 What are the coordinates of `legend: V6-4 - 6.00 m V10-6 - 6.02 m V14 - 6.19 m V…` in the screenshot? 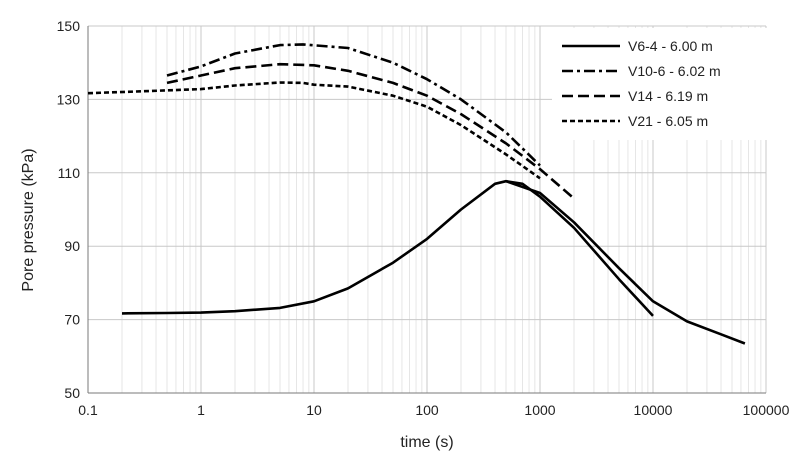 It's located at (661, 84).